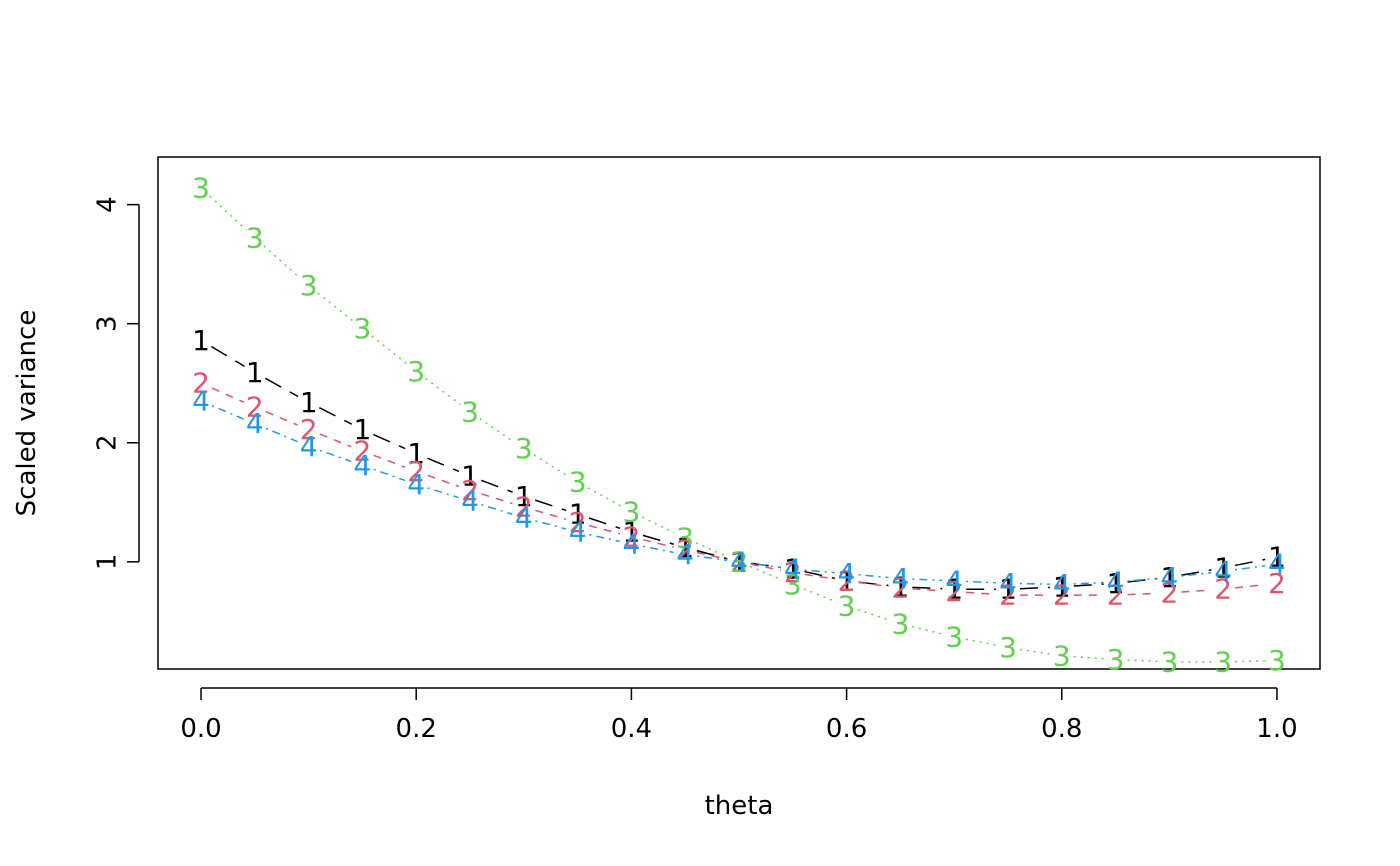  Describe the element at coordinates (27, 413) in the screenshot. I see `y-axis-label: Scaled variance` at that location.